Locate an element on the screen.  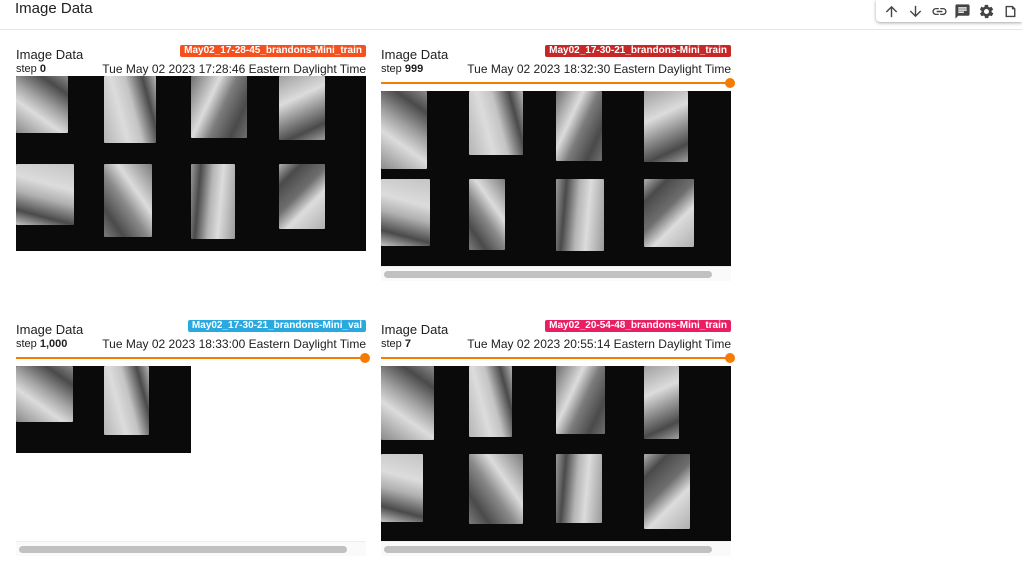
arrow-up-icon is located at coordinates (892, 11).